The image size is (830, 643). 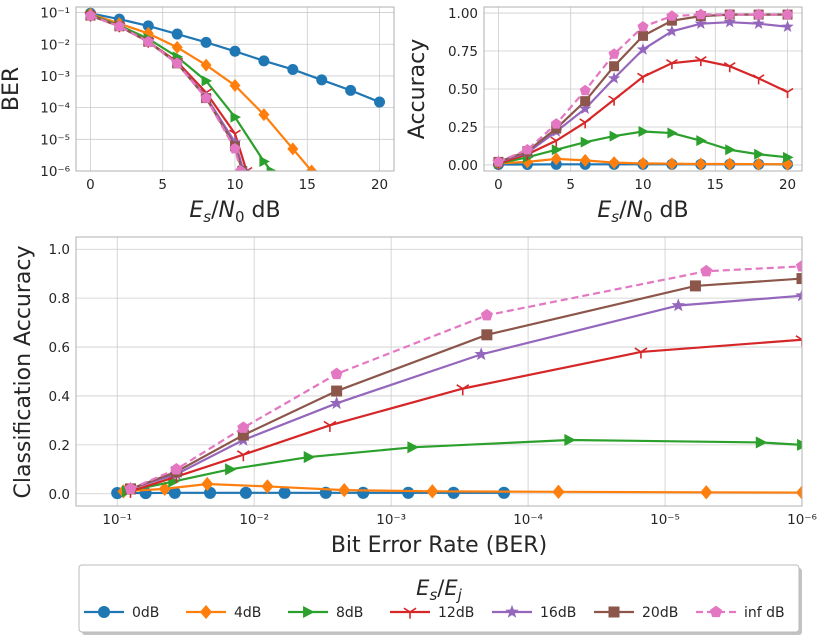 What do you see at coordinates (254, 520) in the screenshot?
I see `x-tick-label: 10⁻²` at bounding box center [254, 520].